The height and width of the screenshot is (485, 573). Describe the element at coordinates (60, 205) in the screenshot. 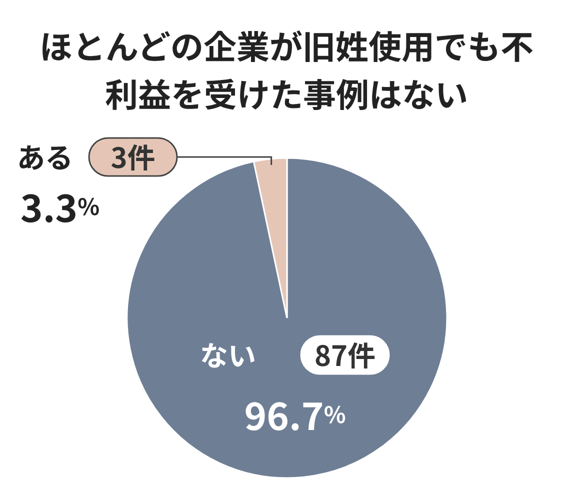

I see `annotation: 3.3%` at that location.